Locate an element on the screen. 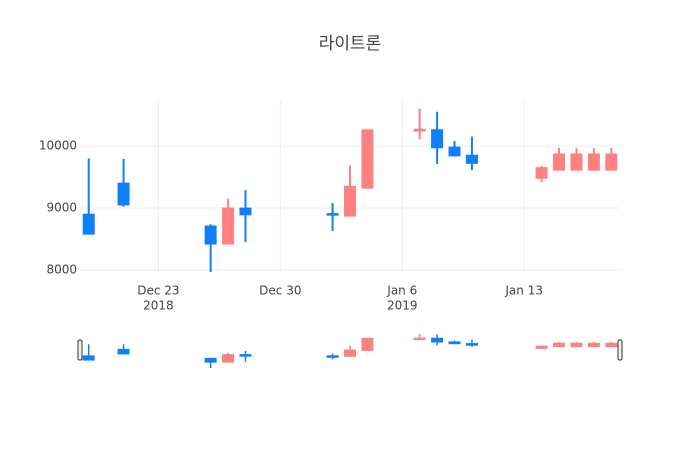  x-tick-label: Jan 13 is located at coordinates (523, 291).